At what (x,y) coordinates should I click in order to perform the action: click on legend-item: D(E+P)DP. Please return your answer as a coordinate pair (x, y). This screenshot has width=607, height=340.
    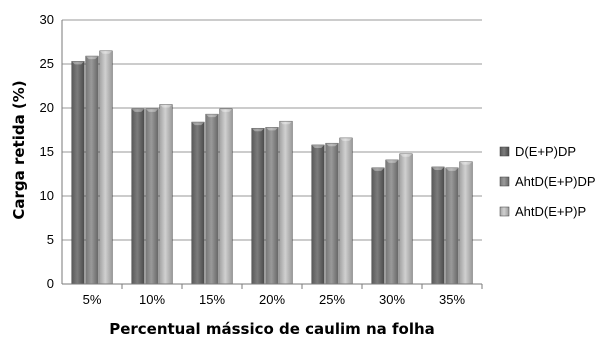
    Looking at the image, I should click on (537, 151).